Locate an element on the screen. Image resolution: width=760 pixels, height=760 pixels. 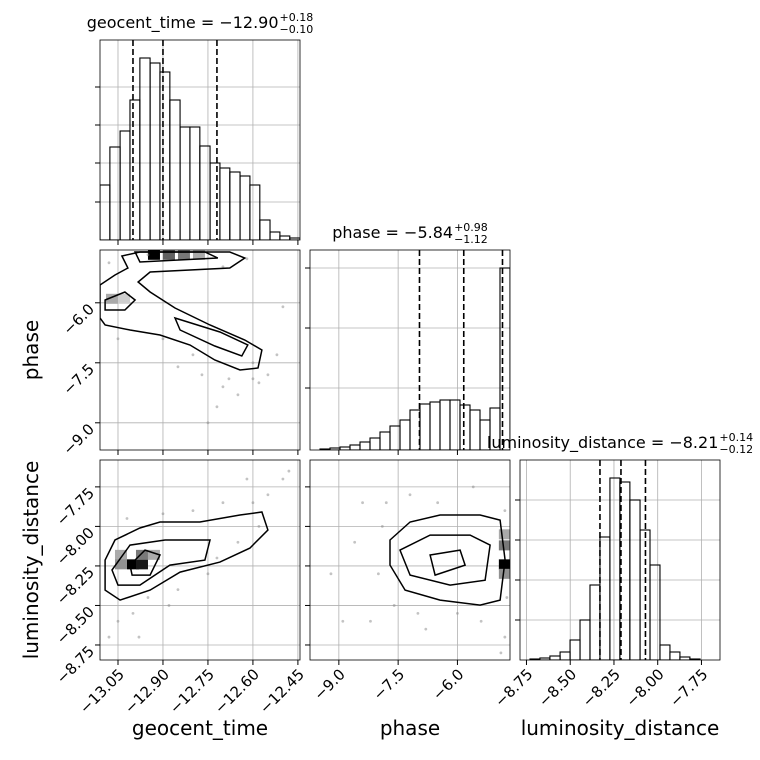
title-upper-error: +0.18 is located at coordinates (297, 17).